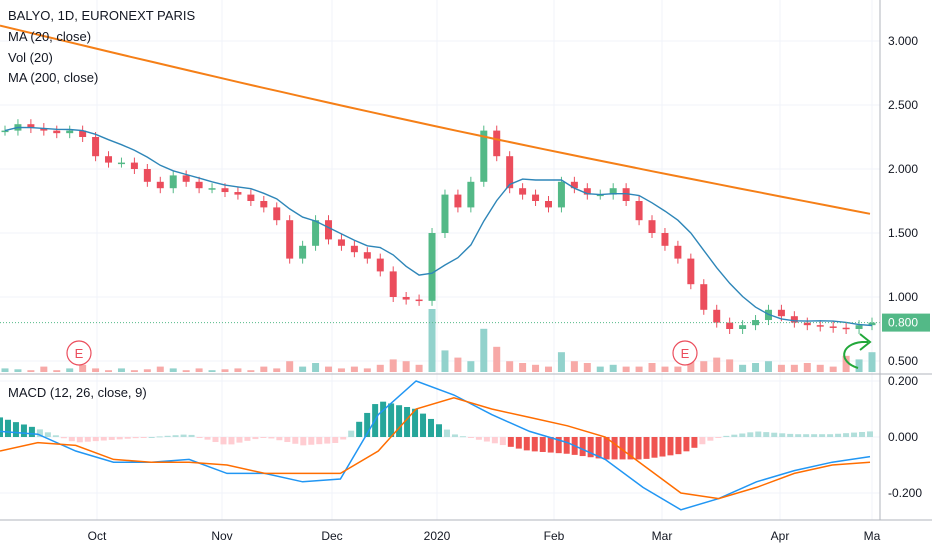  I want to click on macd-tick-label: -0.200, so click(905, 493).